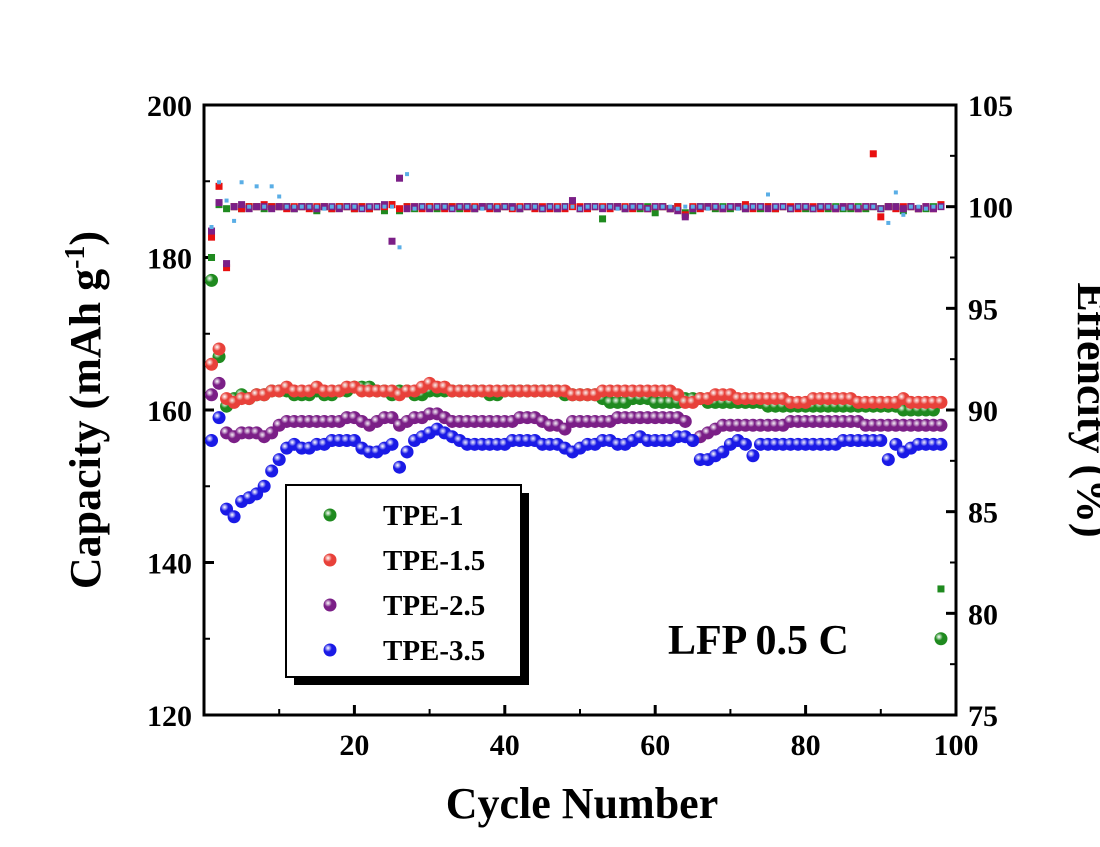 Image resolution: width=1100 pixels, height=847 pixels. Describe the element at coordinates (983, 614) in the screenshot. I see `y-right-tick-label: 80` at that location.